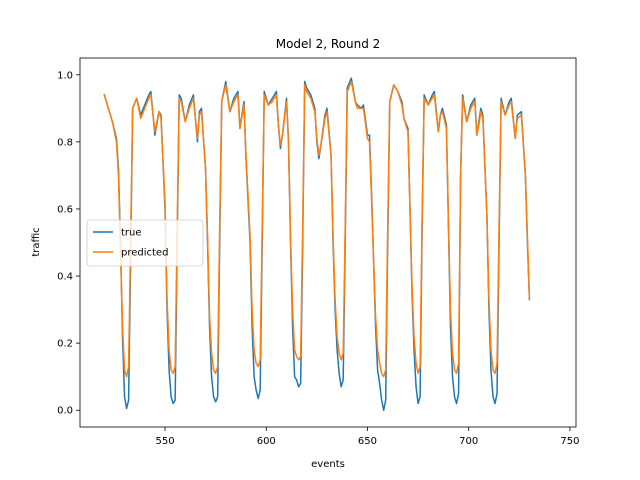  Describe the element at coordinates (65, 411) in the screenshot. I see `y-tick-label: 0.0` at that location.